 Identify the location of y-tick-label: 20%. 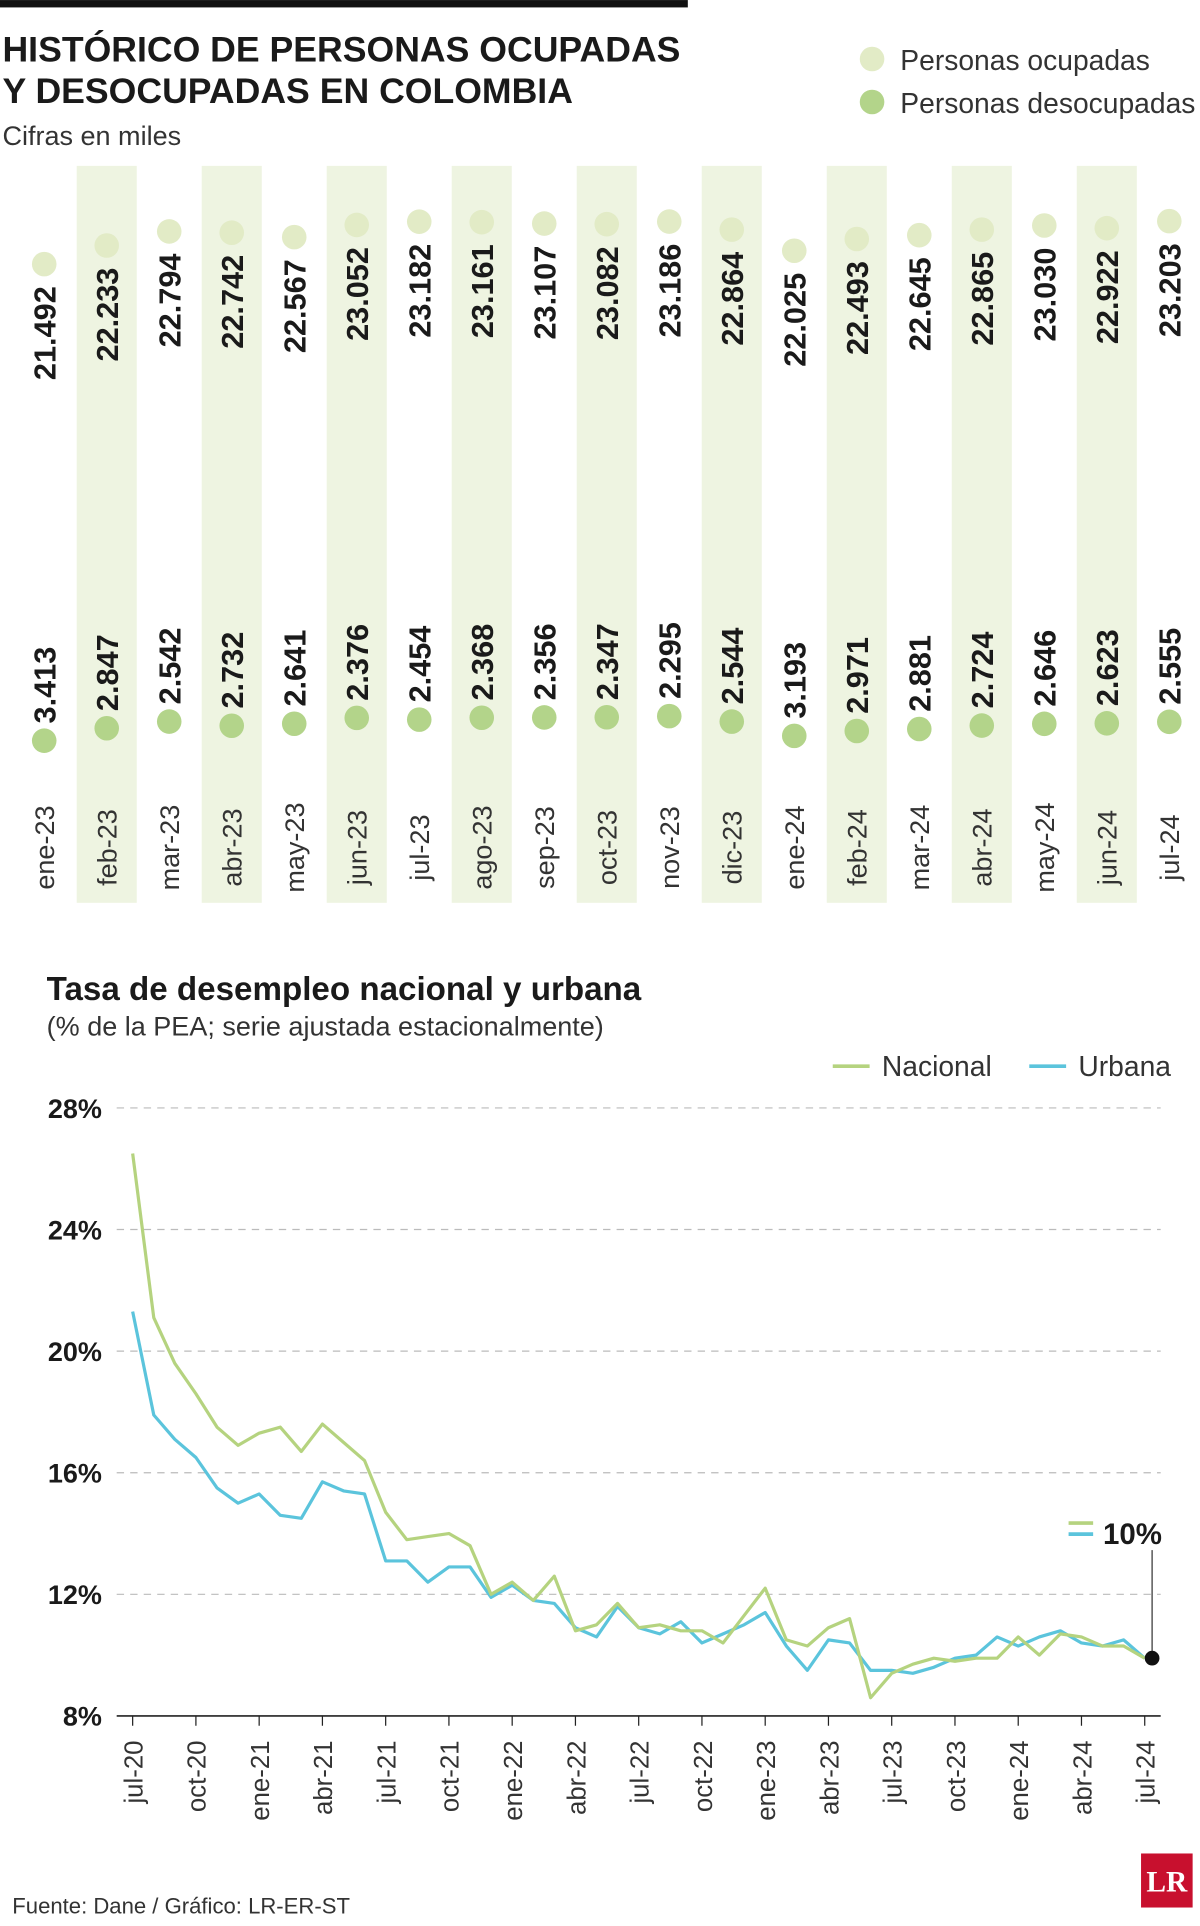
(75, 1352).